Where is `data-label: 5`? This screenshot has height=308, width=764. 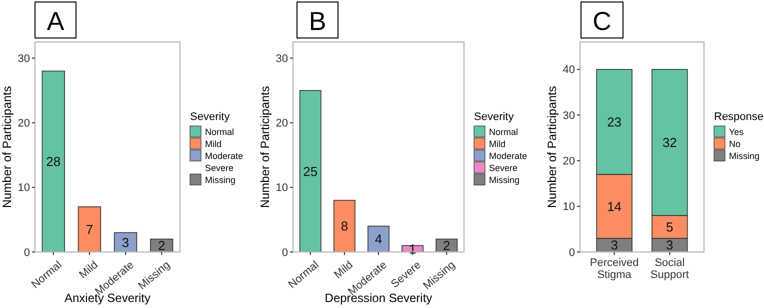 data-label: 5 is located at coordinates (670, 226).